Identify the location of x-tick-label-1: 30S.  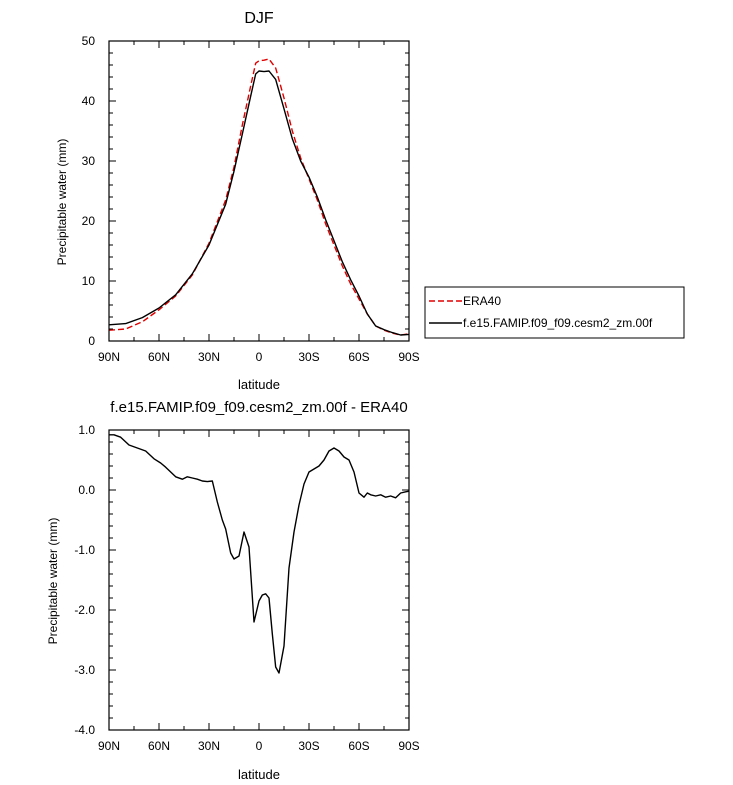
(308, 746).